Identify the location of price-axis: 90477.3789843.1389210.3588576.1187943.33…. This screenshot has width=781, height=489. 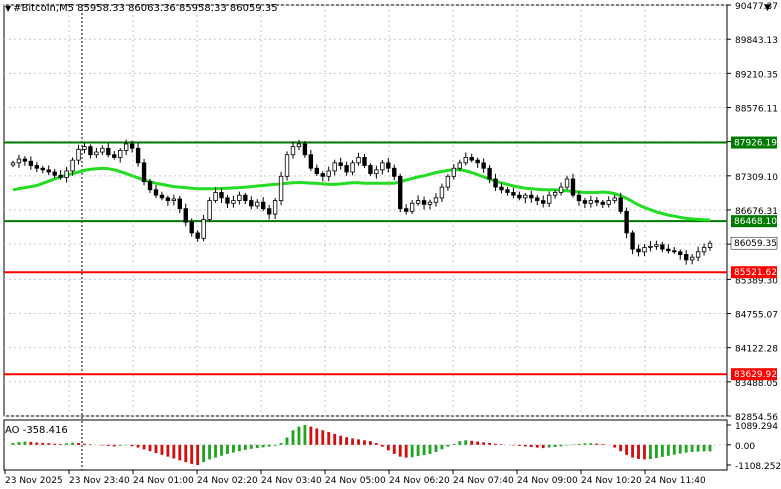
(752, 212).